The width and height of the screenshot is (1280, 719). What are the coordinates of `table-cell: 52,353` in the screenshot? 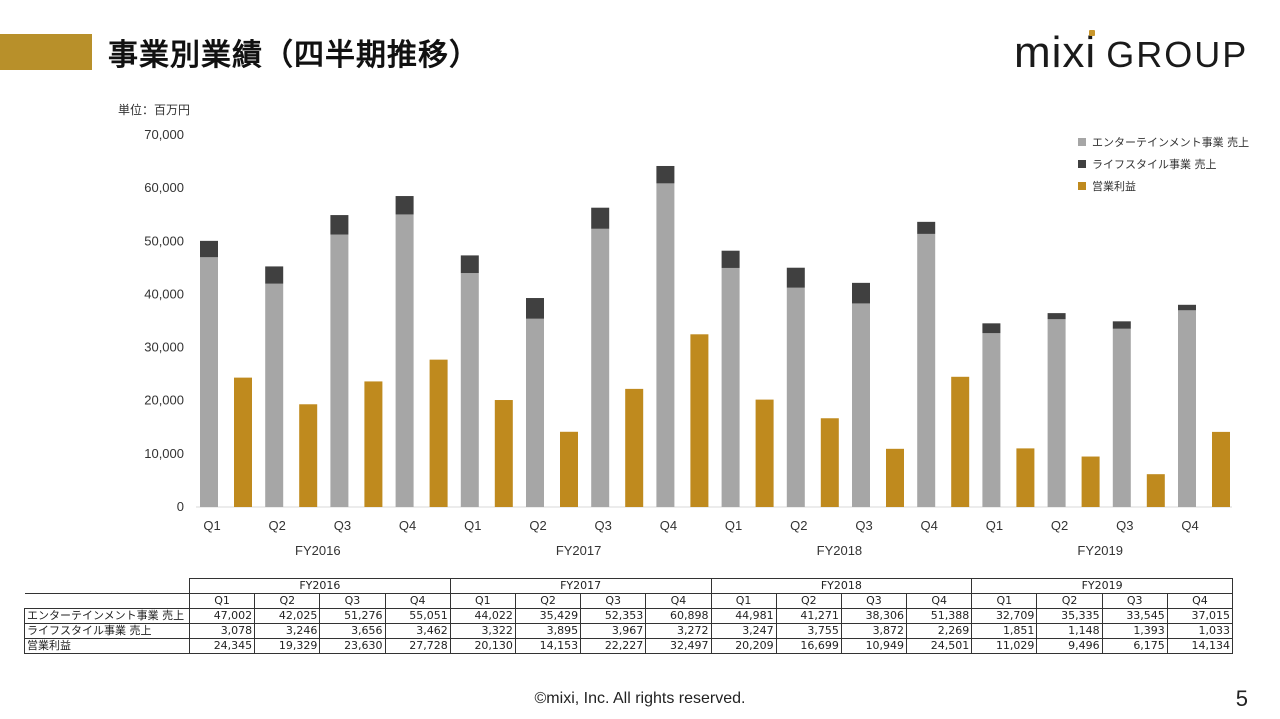 It's located at (613, 616).